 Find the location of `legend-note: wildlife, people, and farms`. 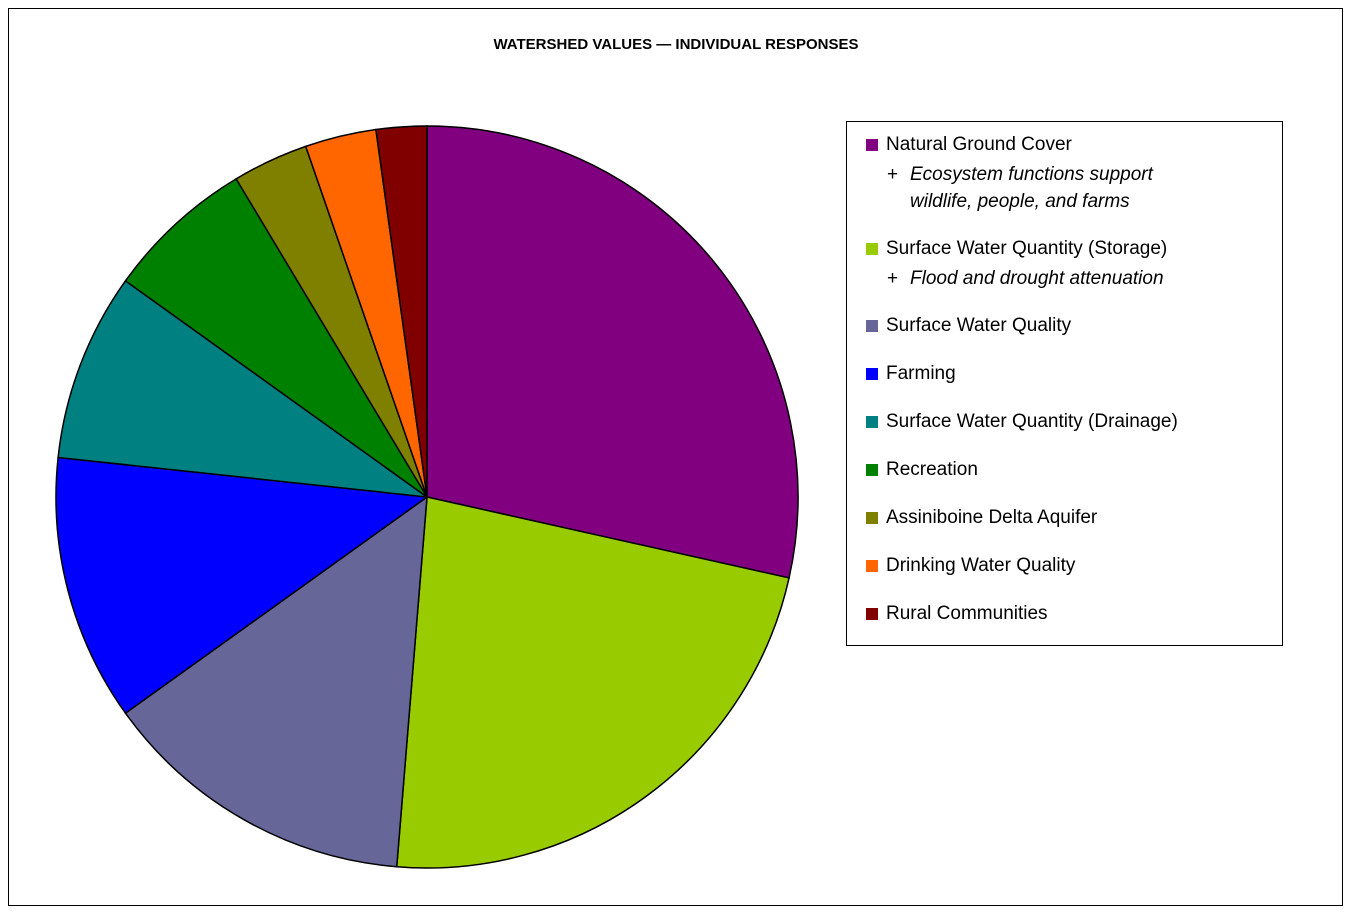

legend-note: wildlife, people, and farms is located at coordinates (1020, 201).